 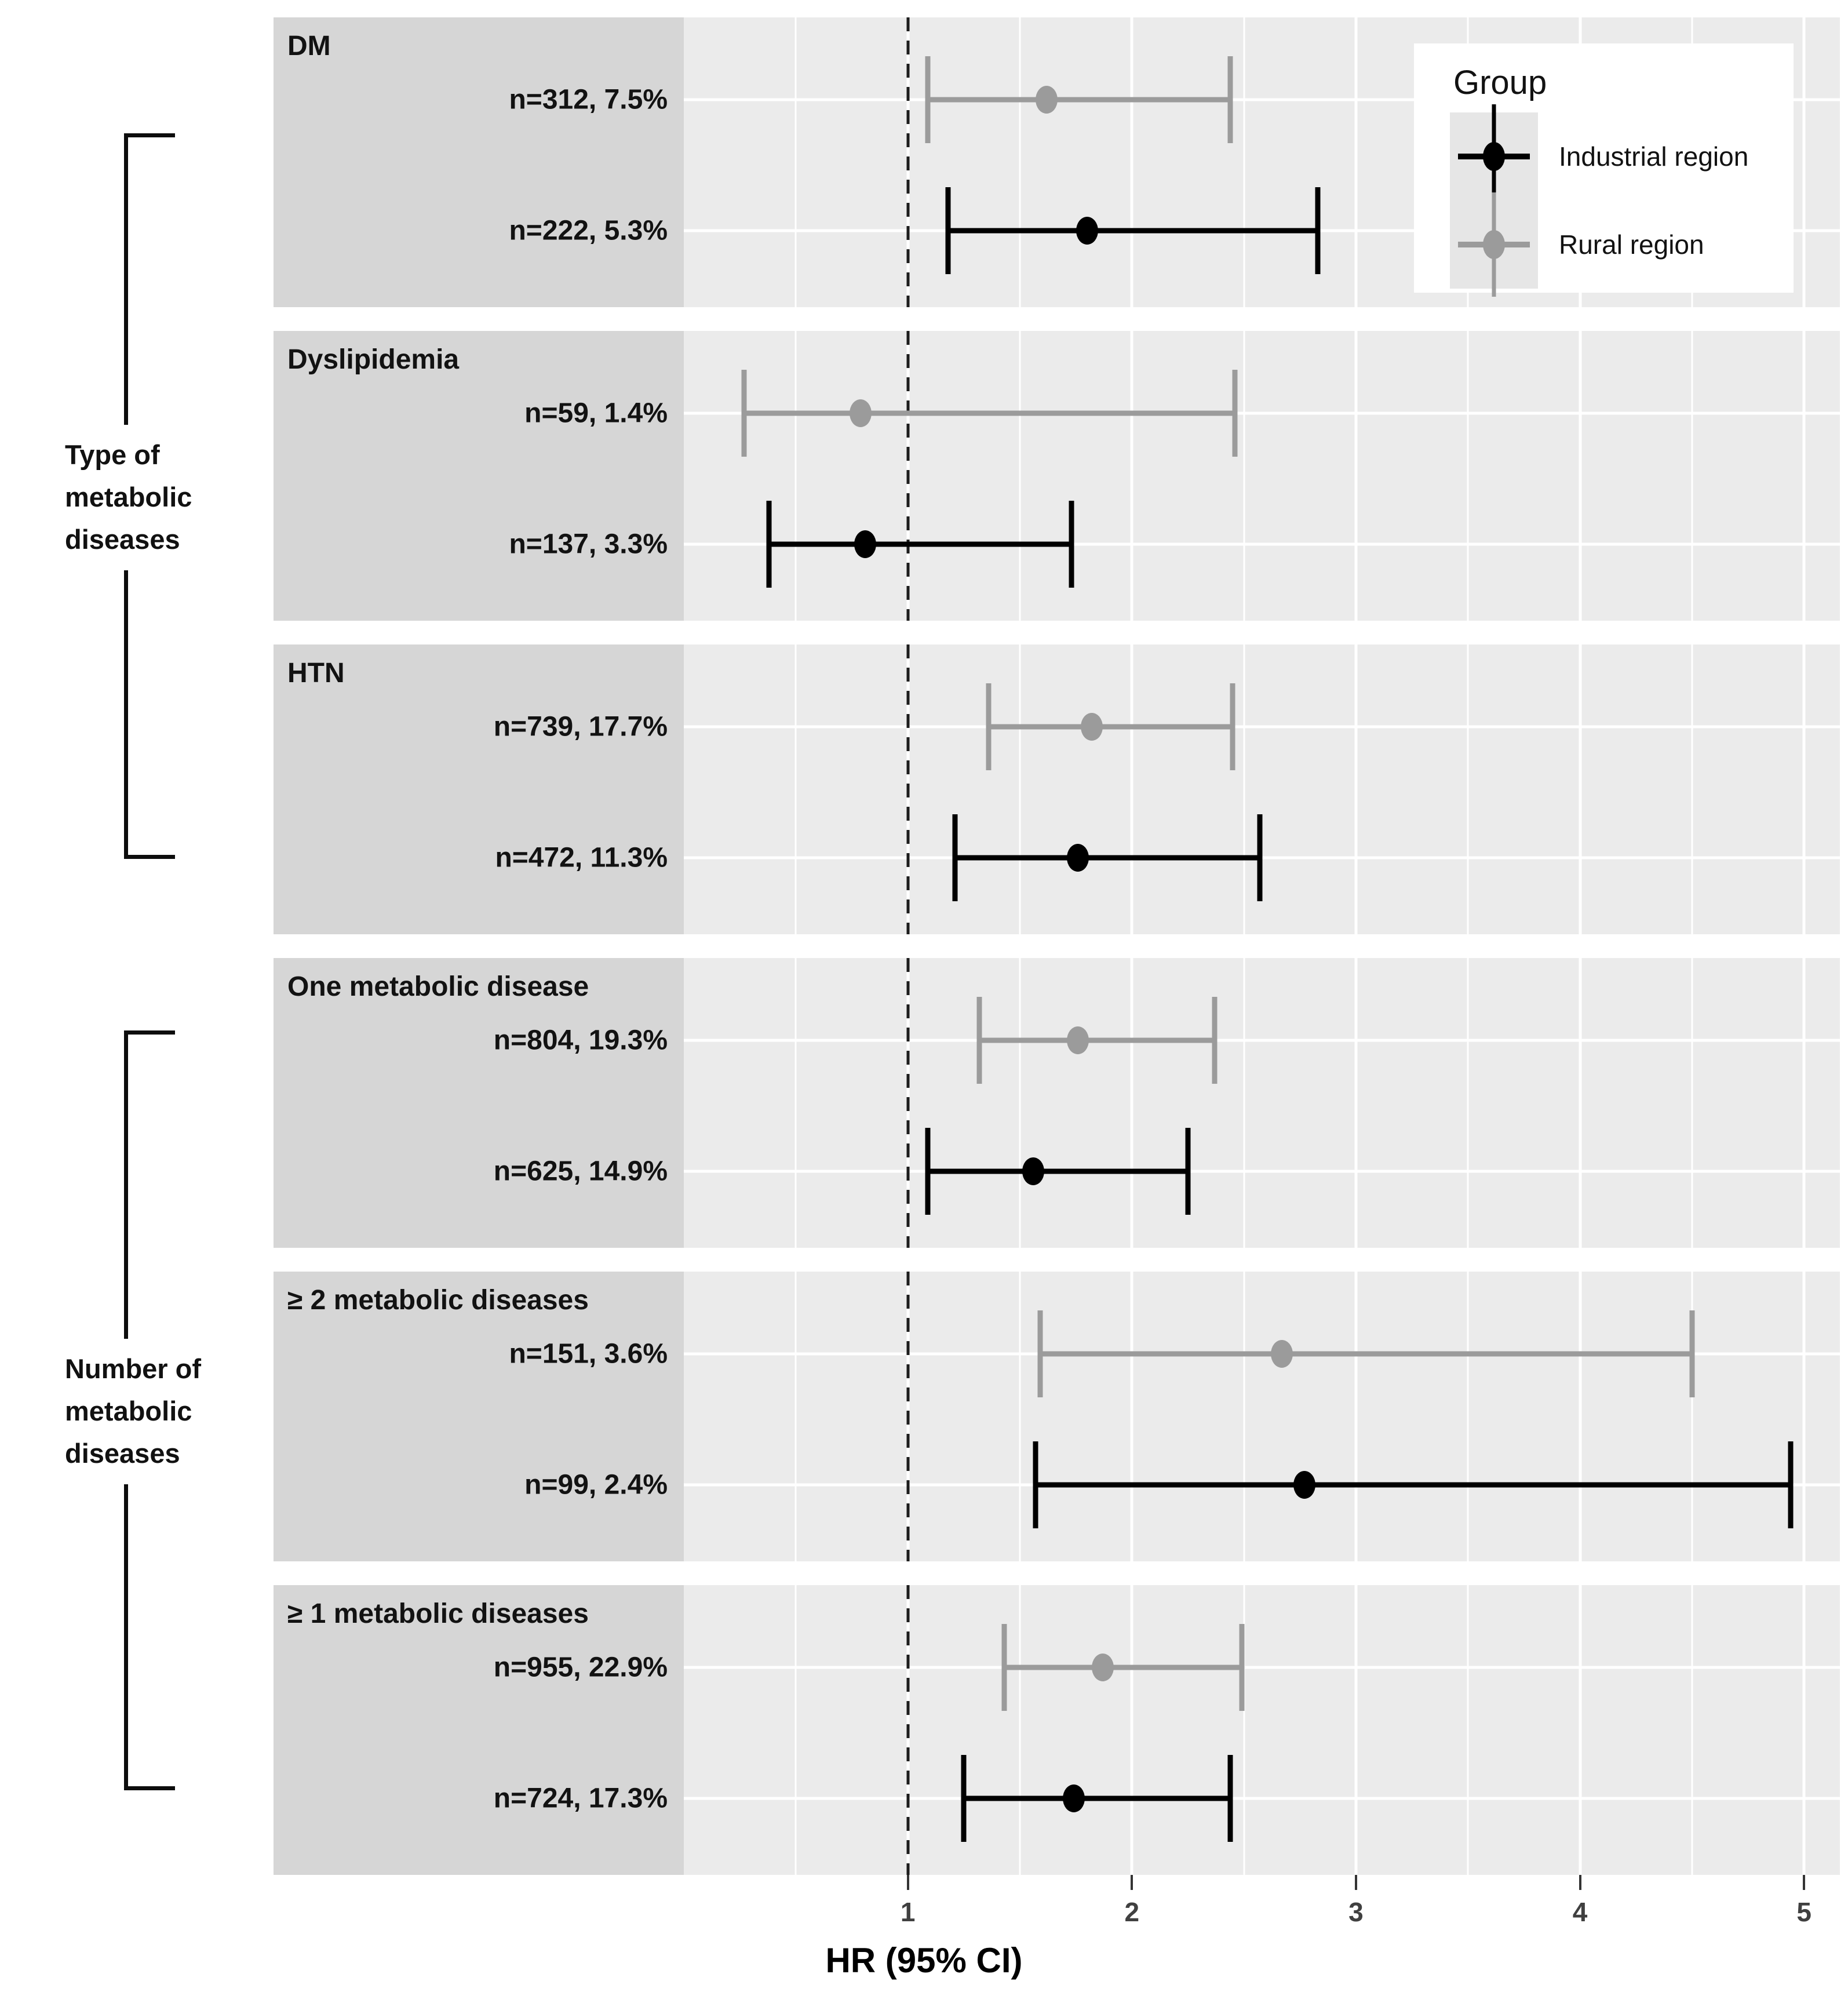 I want to click on facet-panel: Dyslipidemia n=59, 1.4% n=137, 3.3%, so click(x=1057, y=476).